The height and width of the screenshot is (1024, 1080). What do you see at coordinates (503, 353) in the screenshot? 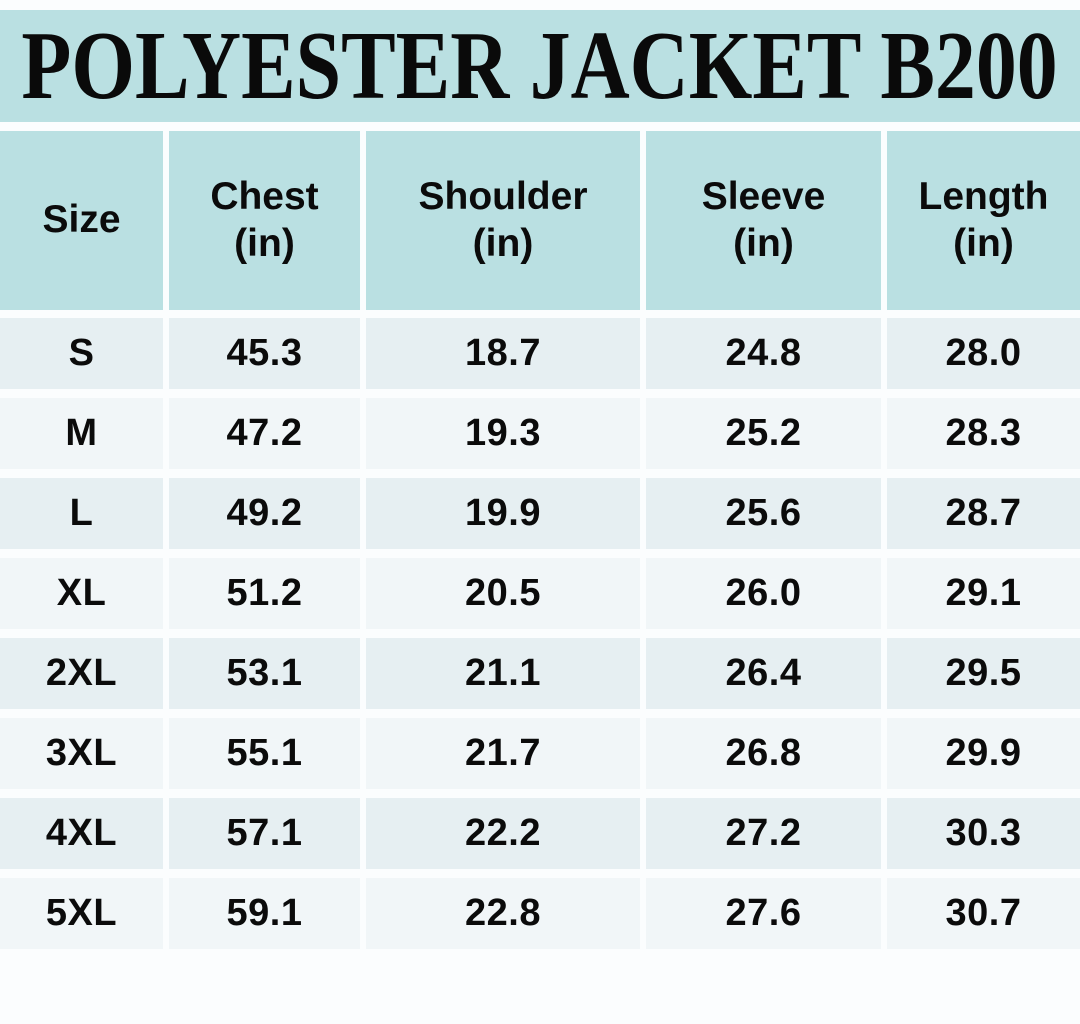
I see `shoulder-cell: 18.7` at bounding box center [503, 353].